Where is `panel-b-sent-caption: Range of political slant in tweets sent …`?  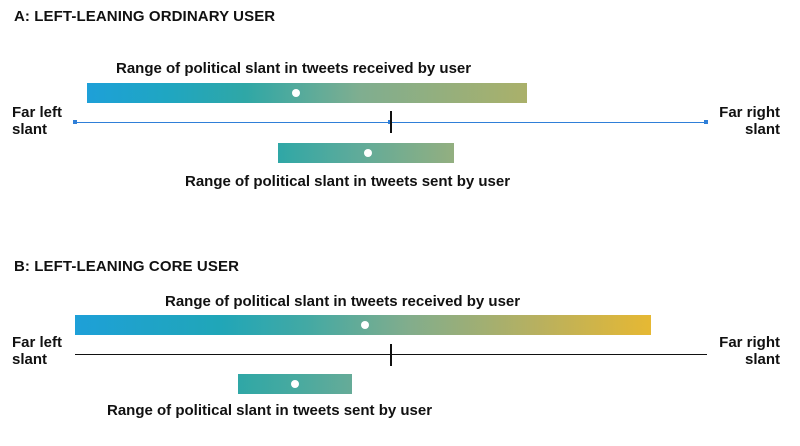 panel-b-sent-caption: Range of political slant in tweets sent … is located at coordinates (270, 410).